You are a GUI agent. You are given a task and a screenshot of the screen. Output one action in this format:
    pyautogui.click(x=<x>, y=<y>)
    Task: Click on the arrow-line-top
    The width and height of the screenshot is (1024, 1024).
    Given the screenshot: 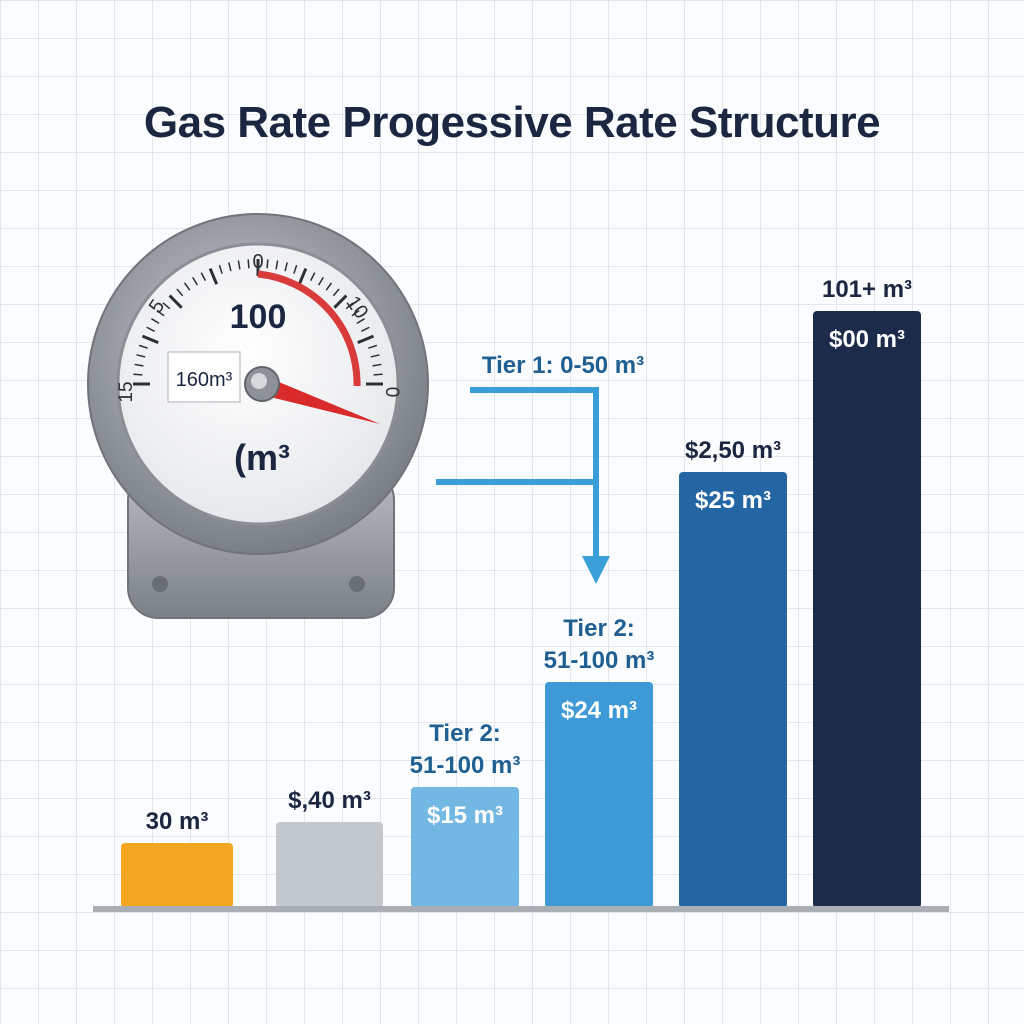 What is the action you would take?
    pyautogui.click(x=534, y=476)
    